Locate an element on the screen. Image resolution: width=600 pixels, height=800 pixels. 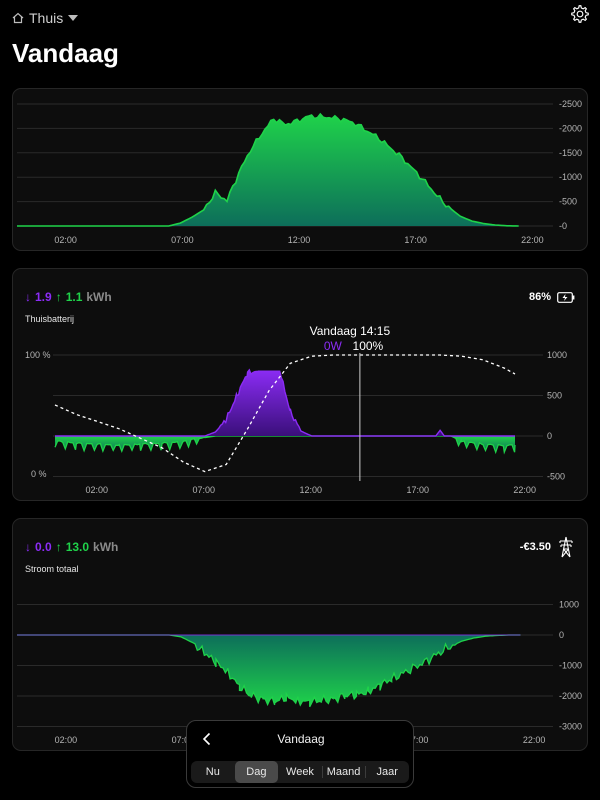
battery-import-value: 1.9 is located at coordinates (43, 297).